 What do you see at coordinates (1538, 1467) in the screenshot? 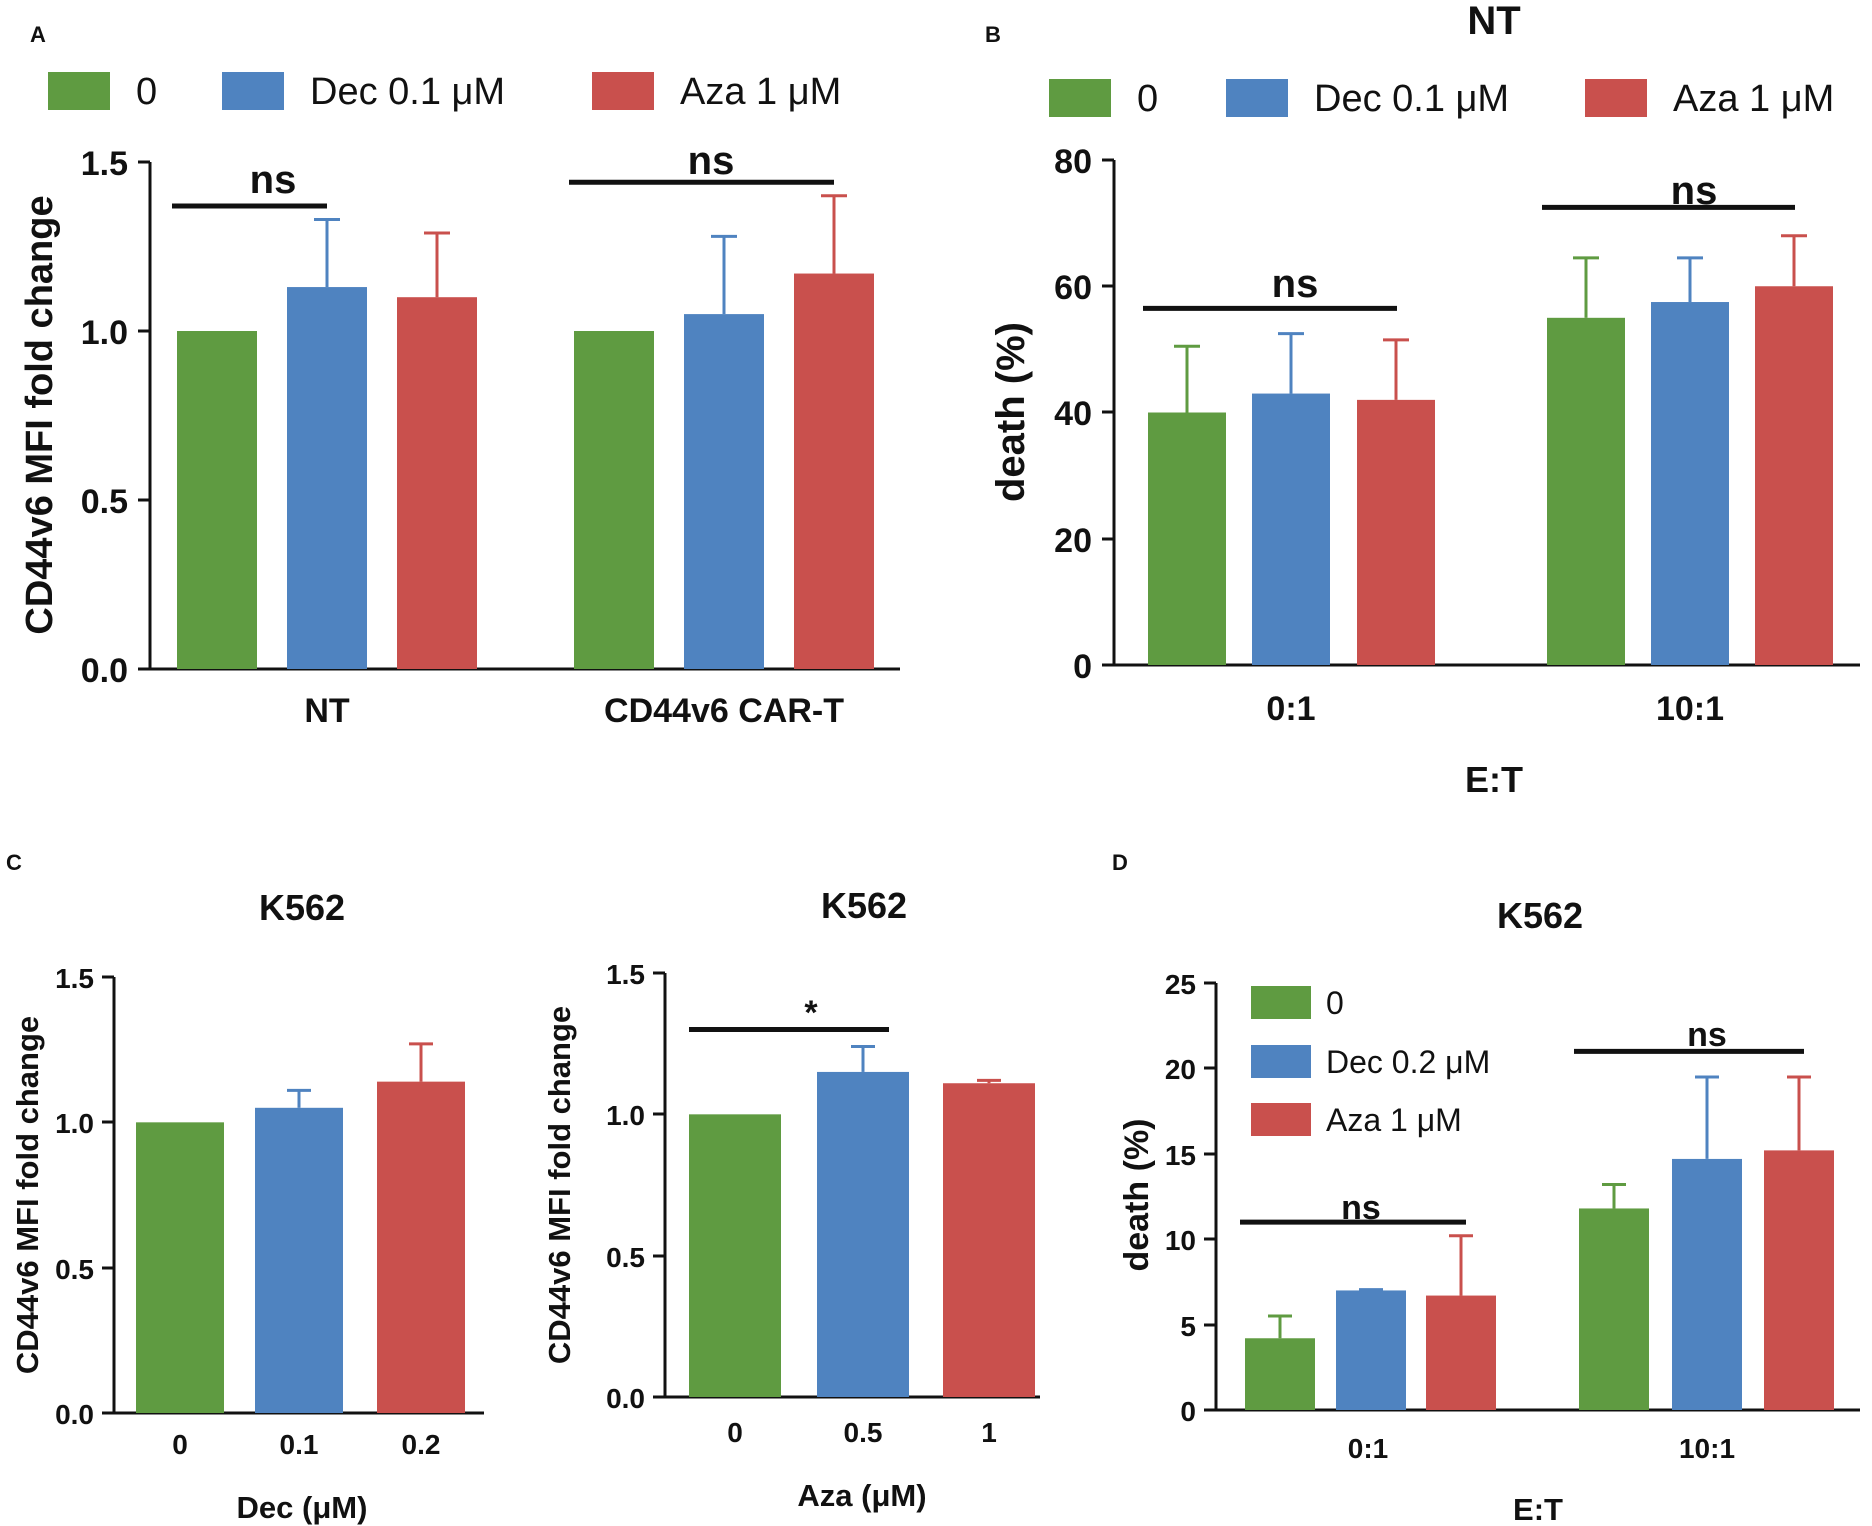
I see `x-axis-d: 0:1 10:1 E:T` at bounding box center [1538, 1467].